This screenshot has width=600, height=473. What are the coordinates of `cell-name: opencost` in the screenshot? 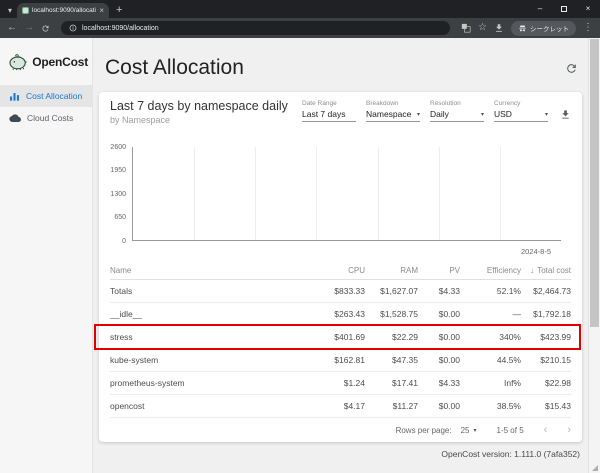 It's located at (127, 406).